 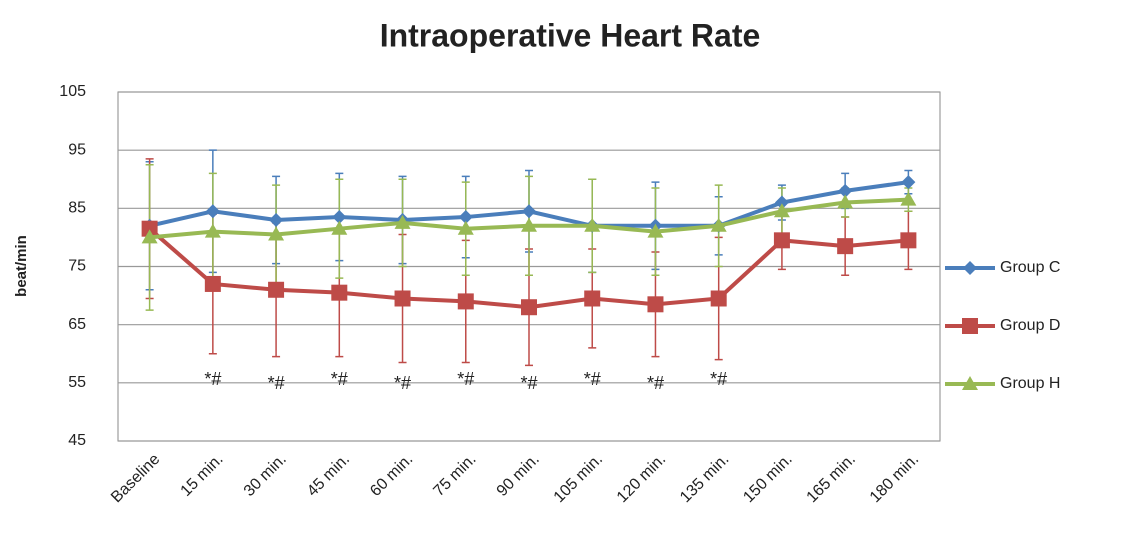 What do you see at coordinates (454, 475) in the screenshot?
I see `x-tick-label: 75 min.` at bounding box center [454, 475].